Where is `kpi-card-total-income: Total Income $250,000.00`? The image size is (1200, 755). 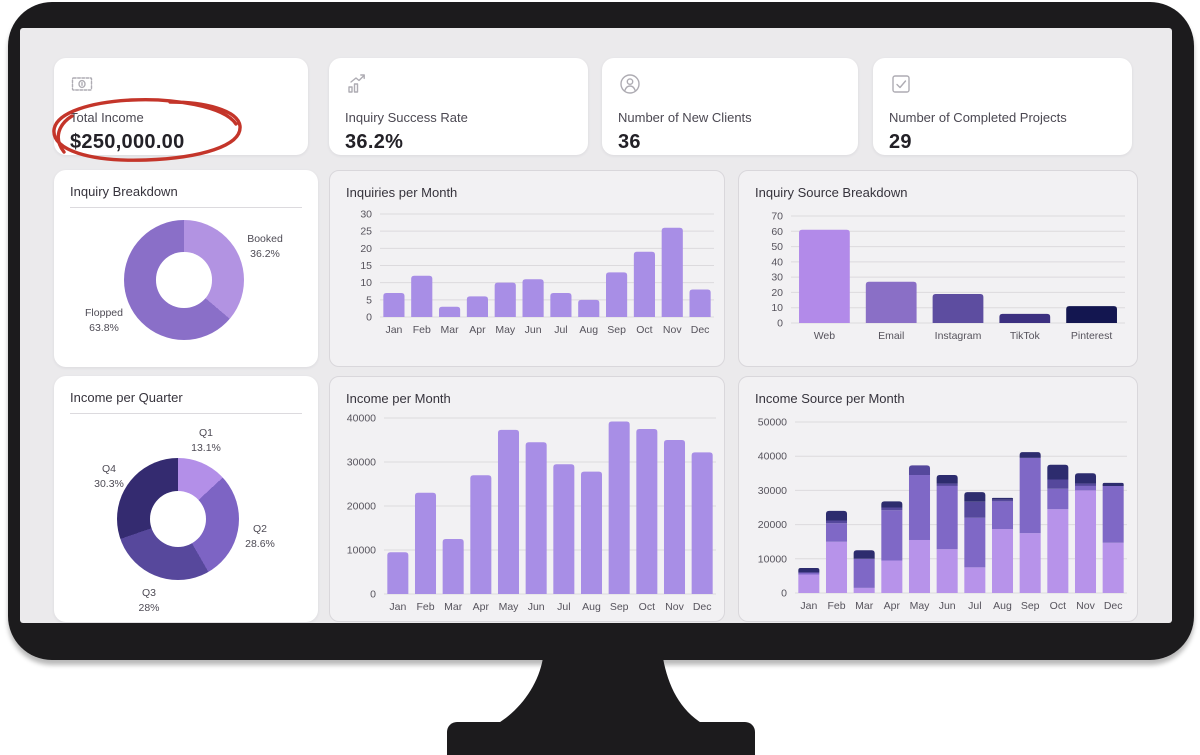 kpi-card-total-income: Total Income $250,000.00 is located at coordinates (181, 106).